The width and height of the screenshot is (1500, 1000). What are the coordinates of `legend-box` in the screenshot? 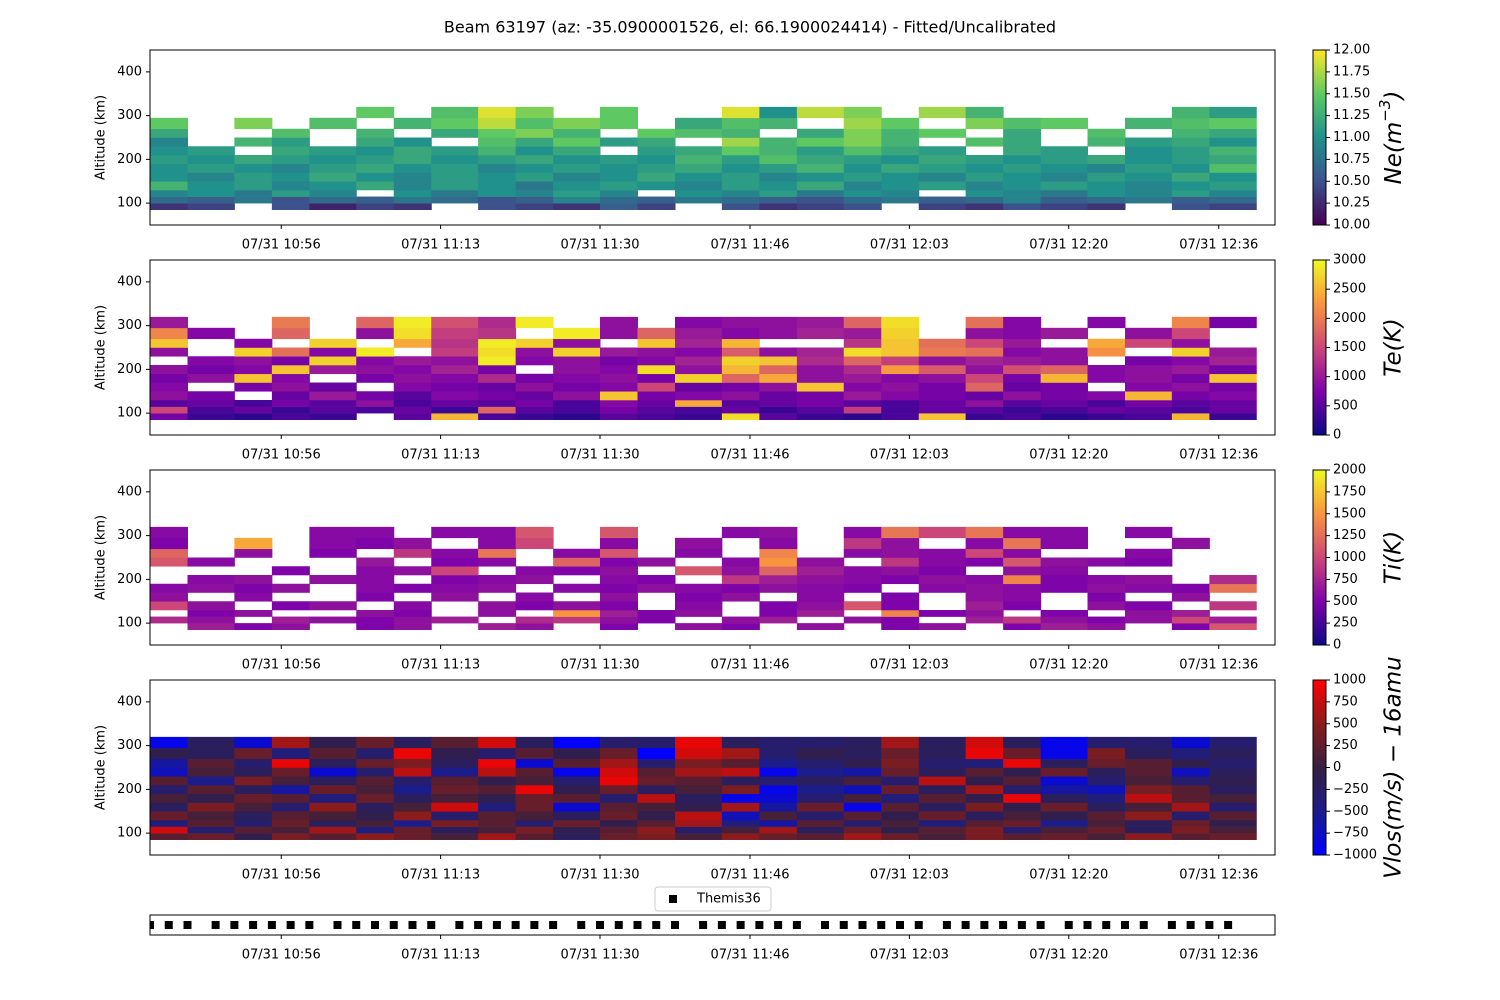 It's located at (713, 899).